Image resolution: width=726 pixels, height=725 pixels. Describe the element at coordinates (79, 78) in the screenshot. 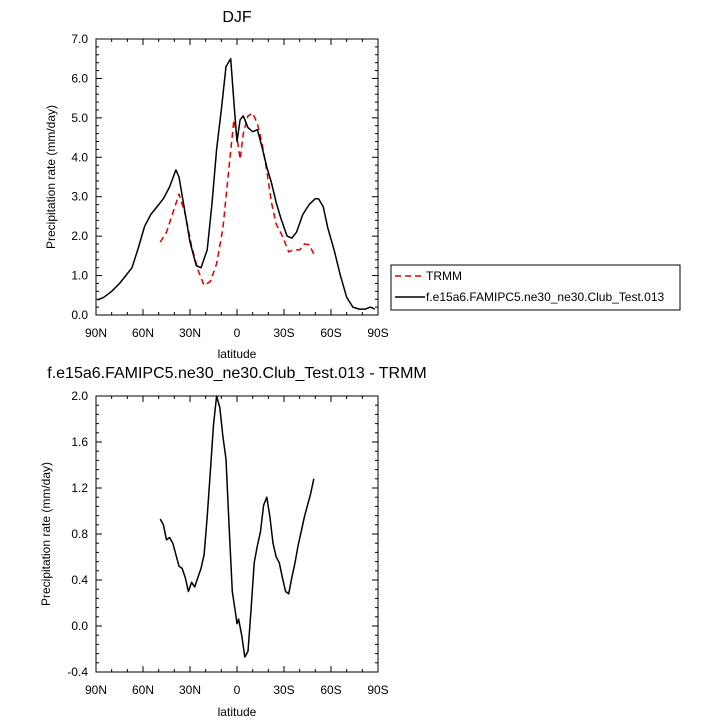

I see `top-y-tick-label: 6.0` at that location.